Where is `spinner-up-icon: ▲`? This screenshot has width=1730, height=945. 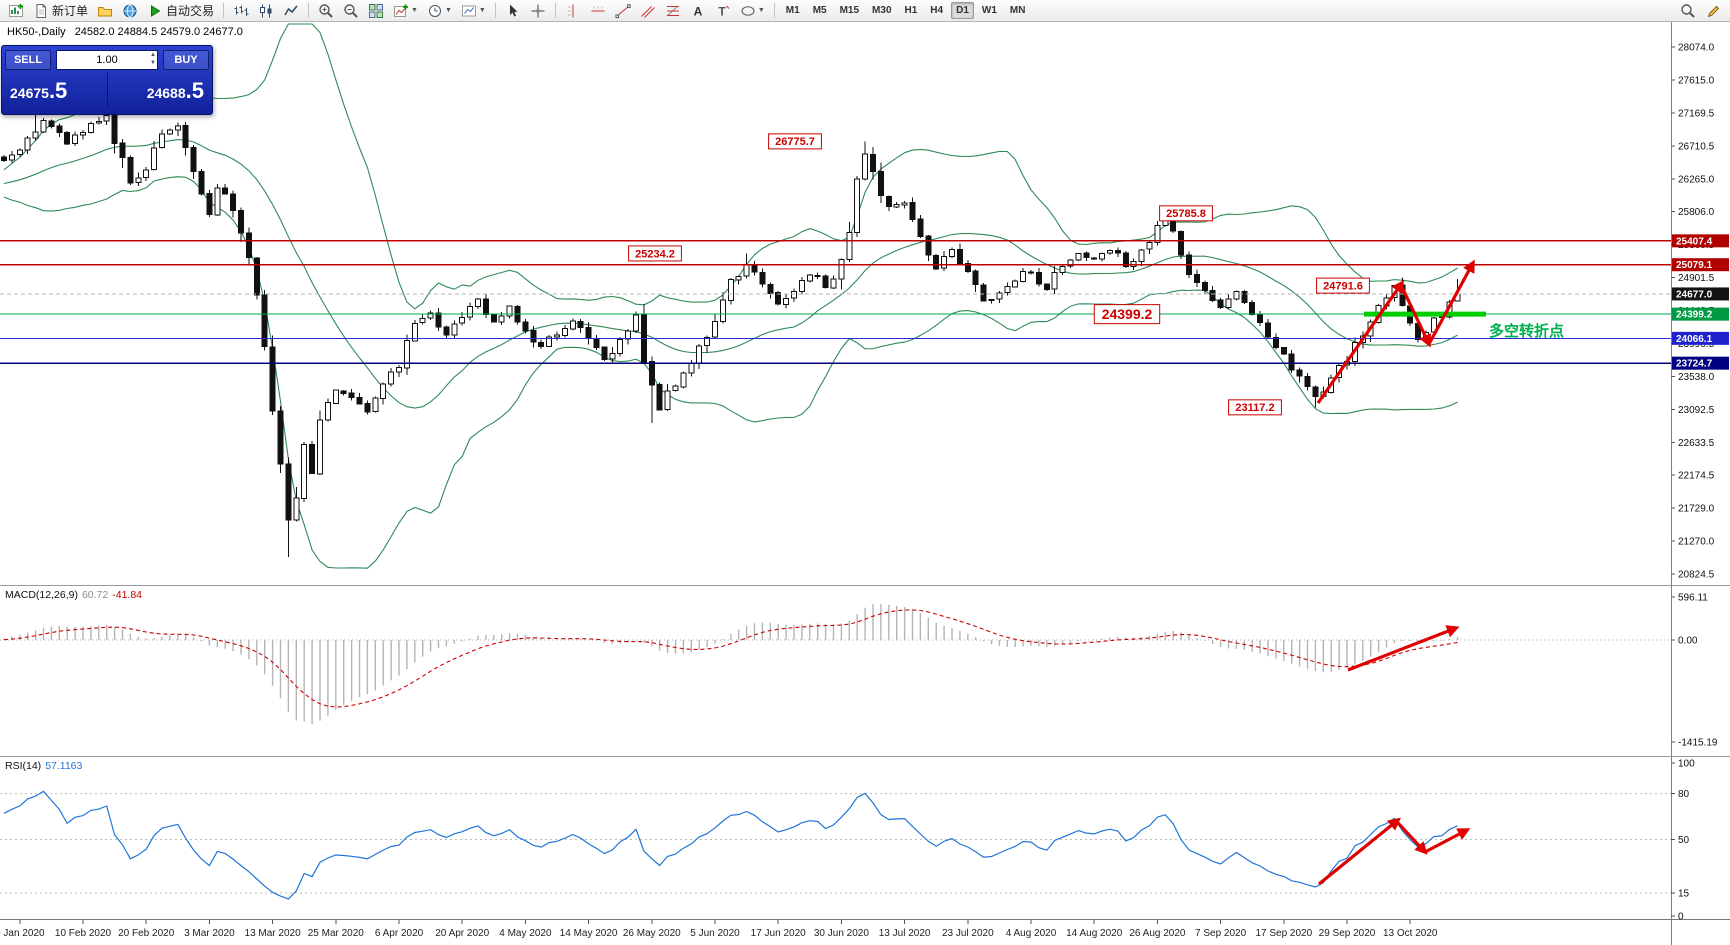 spinner-up-icon: ▲ is located at coordinates (153, 54).